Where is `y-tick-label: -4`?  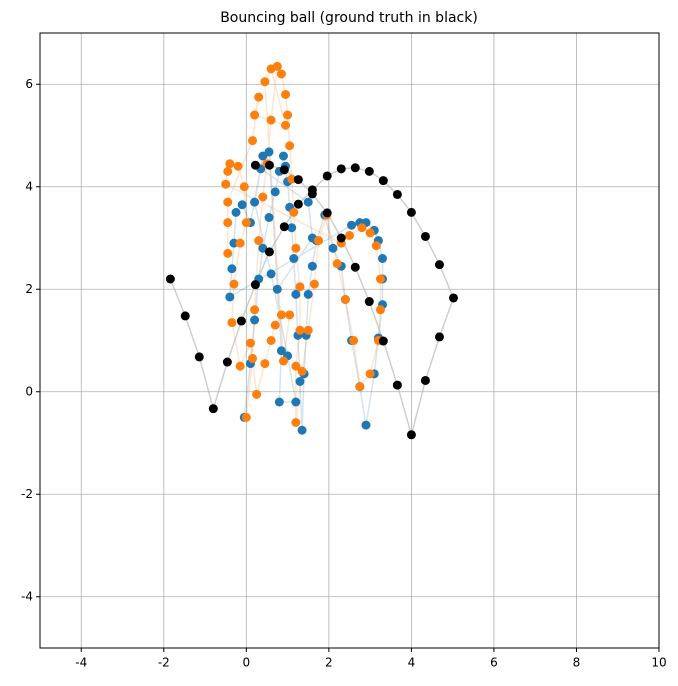
y-tick-label: -4 is located at coordinates (27, 596).